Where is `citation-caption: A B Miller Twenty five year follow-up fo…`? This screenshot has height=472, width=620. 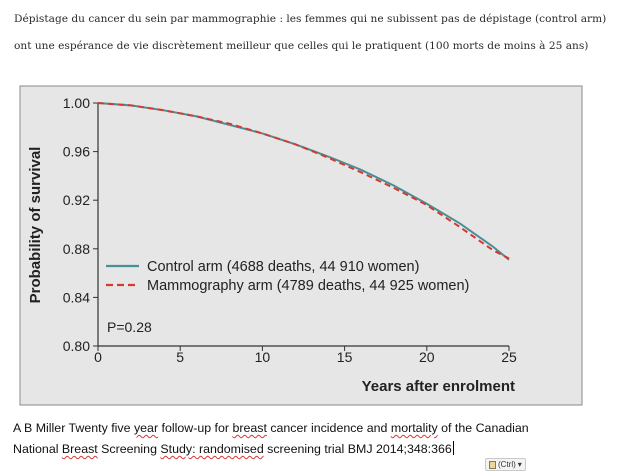 citation-caption: A B Miller Twenty five year follow-up fo… is located at coordinates (313, 439).